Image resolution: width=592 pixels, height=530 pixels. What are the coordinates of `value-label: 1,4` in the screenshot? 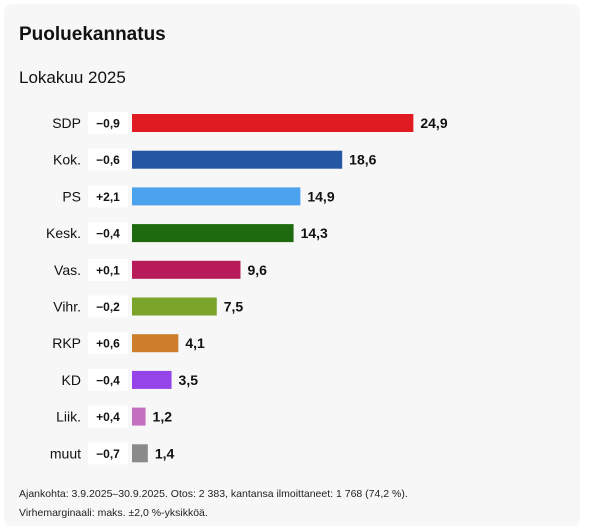 It's located at (165, 453).